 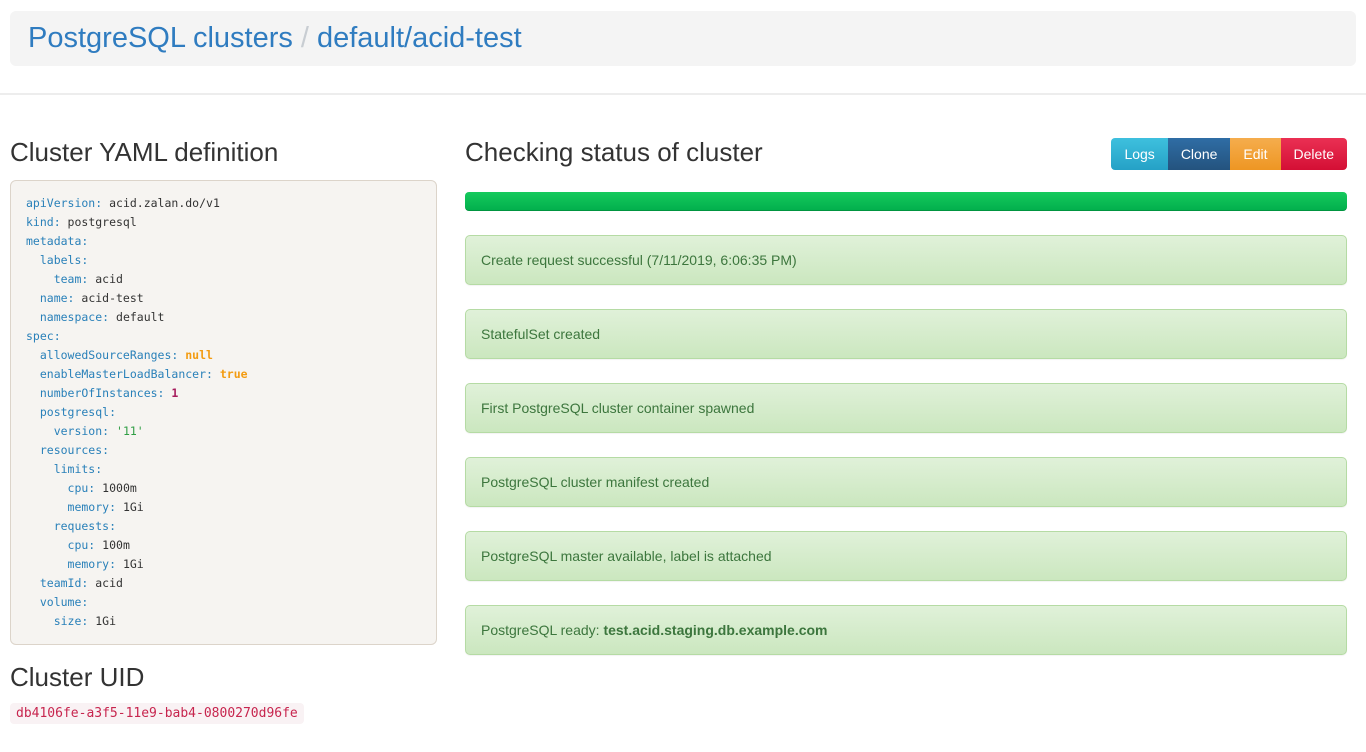 What do you see at coordinates (71, 412) in the screenshot?
I see `yaml-line: postgresql:` at bounding box center [71, 412].